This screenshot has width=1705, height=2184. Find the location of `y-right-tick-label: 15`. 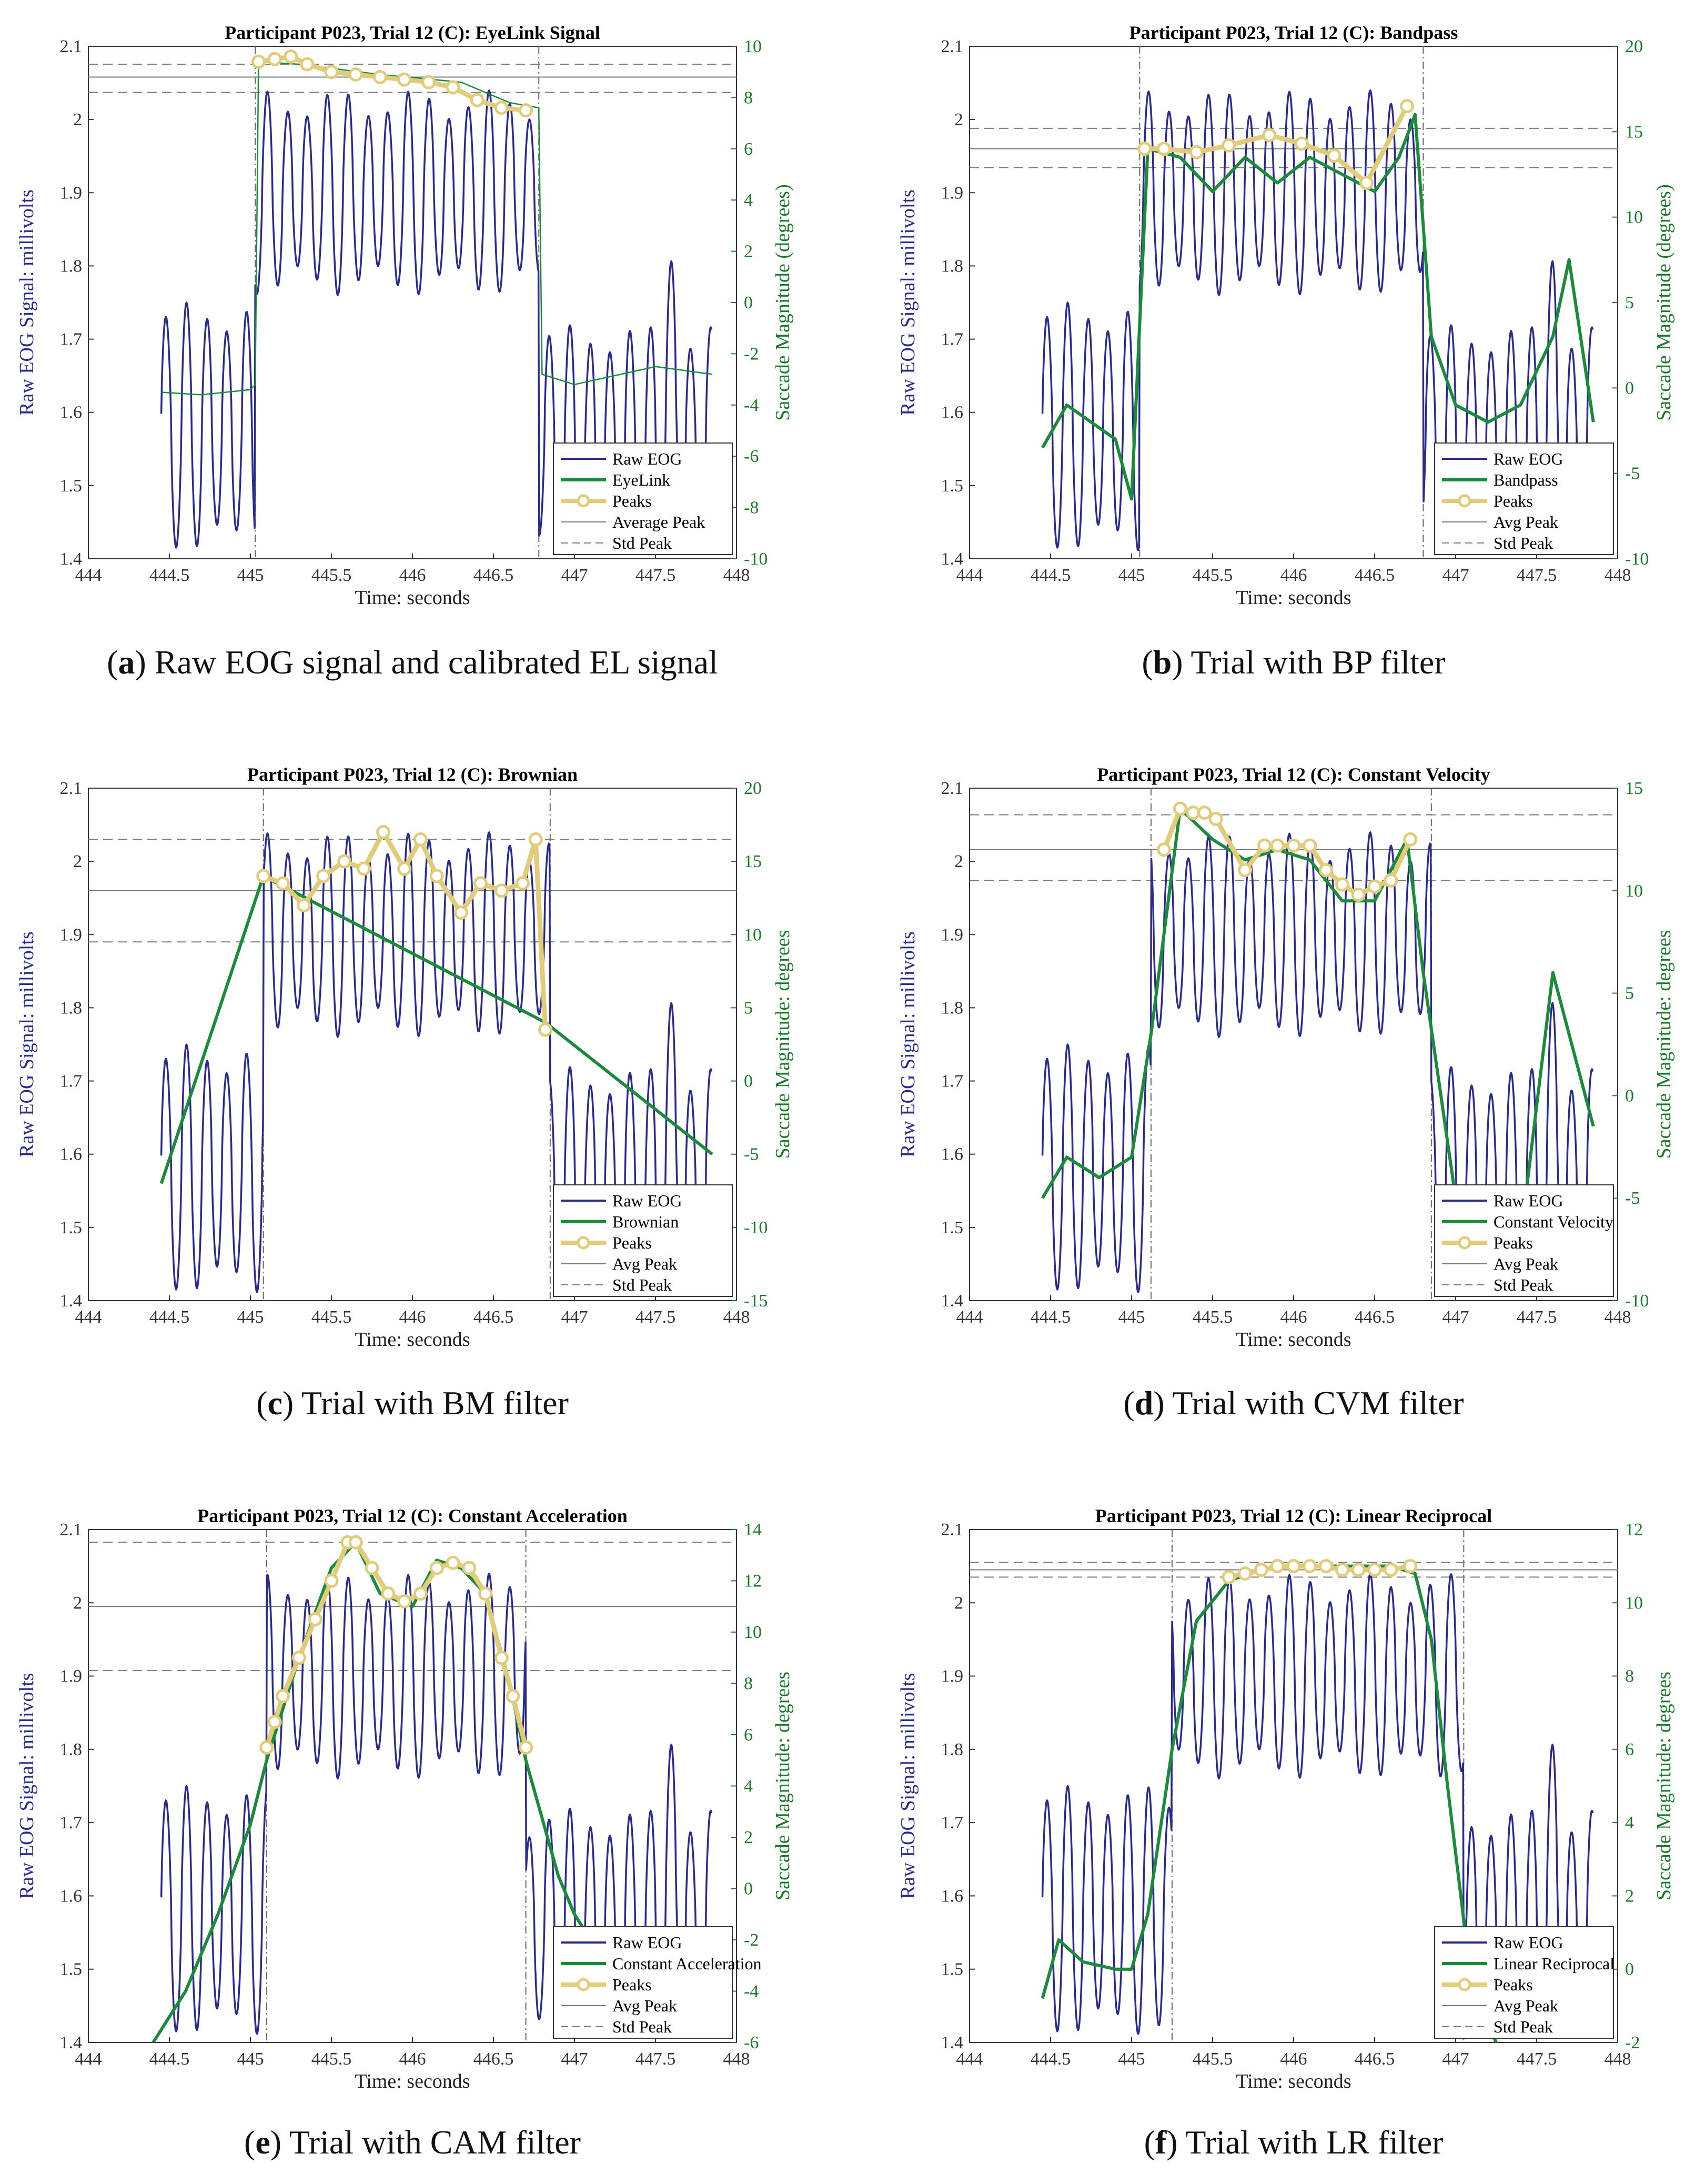

y-right-tick-label: 15 is located at coordinates (1634, 132).